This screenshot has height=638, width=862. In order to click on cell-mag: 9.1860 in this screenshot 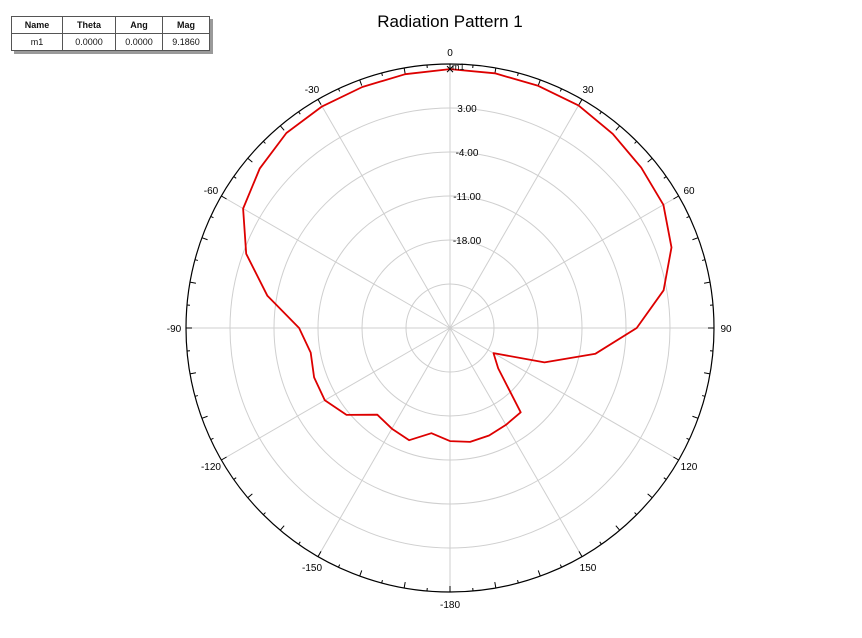, I will do `click(186, 42)`.